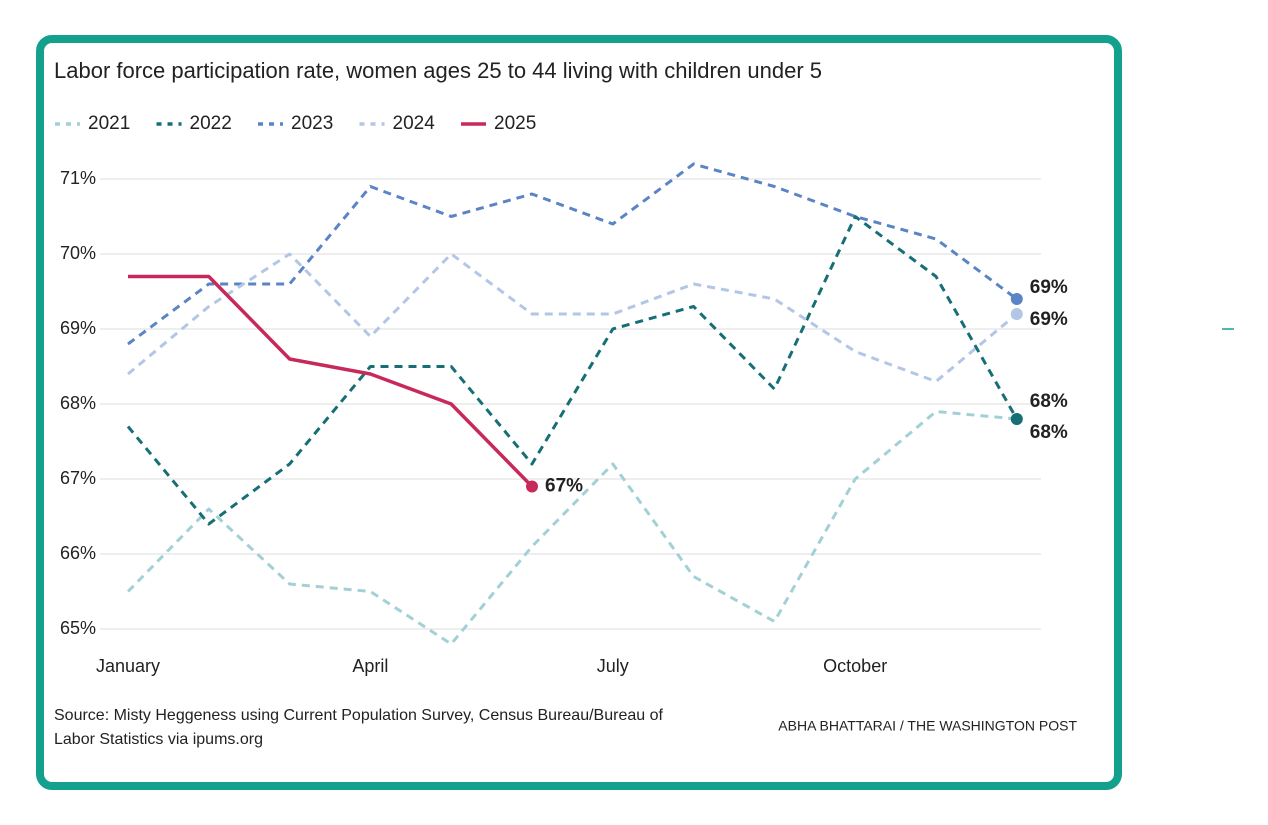 The width and height of the screenshot is (1268, 825). I want to click on legend-label: 2022, so click(211, 123).